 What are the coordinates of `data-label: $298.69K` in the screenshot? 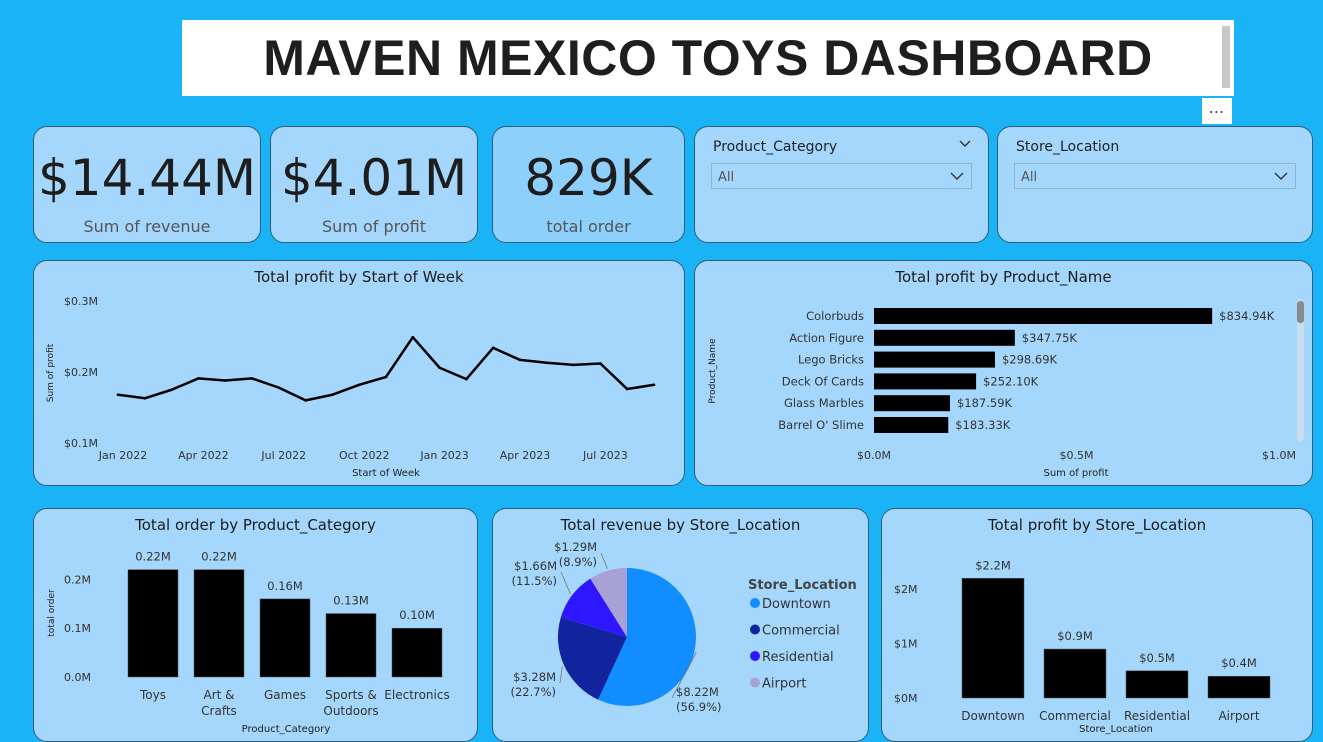 It's located at (1030, 360).